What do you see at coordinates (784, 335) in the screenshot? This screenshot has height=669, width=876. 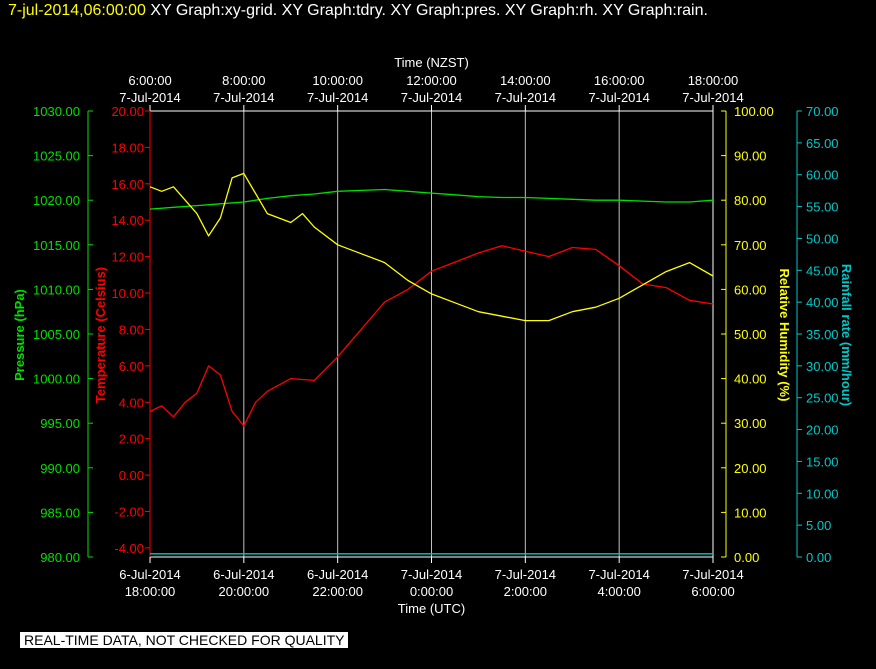 I see `humidity-axis-label: Relative Humidity (%)` at bounding box center [784, 335].